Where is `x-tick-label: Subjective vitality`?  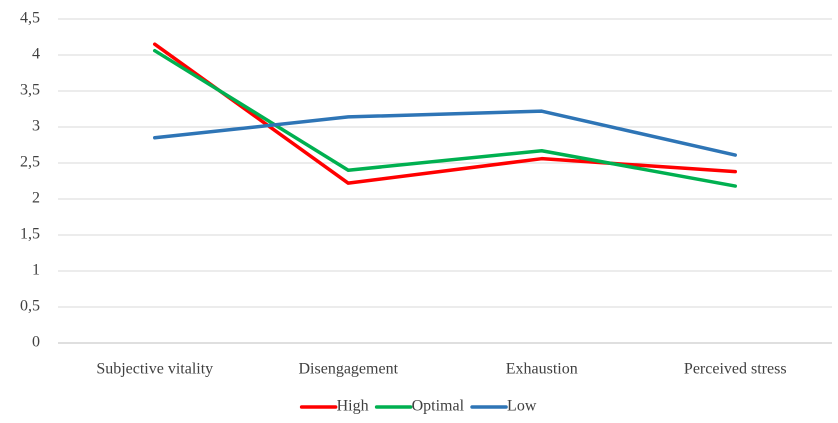 x-tick-label: Subjective vitality is located at coordinates (154, 369).